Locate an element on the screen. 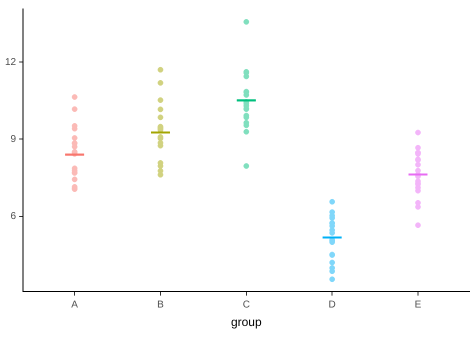 The height and width of the screenshot is (338, 474). x-tick-label: A is located at coordinates (74, 304).